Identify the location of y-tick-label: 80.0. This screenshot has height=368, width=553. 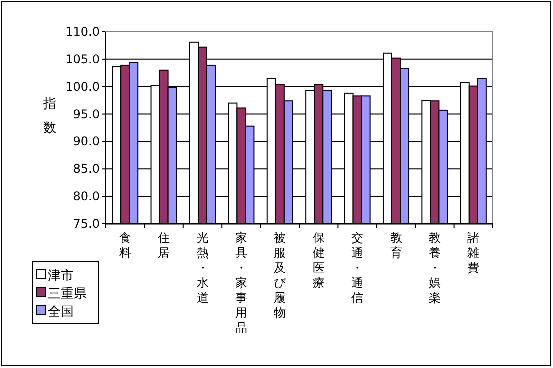
(86, 197).